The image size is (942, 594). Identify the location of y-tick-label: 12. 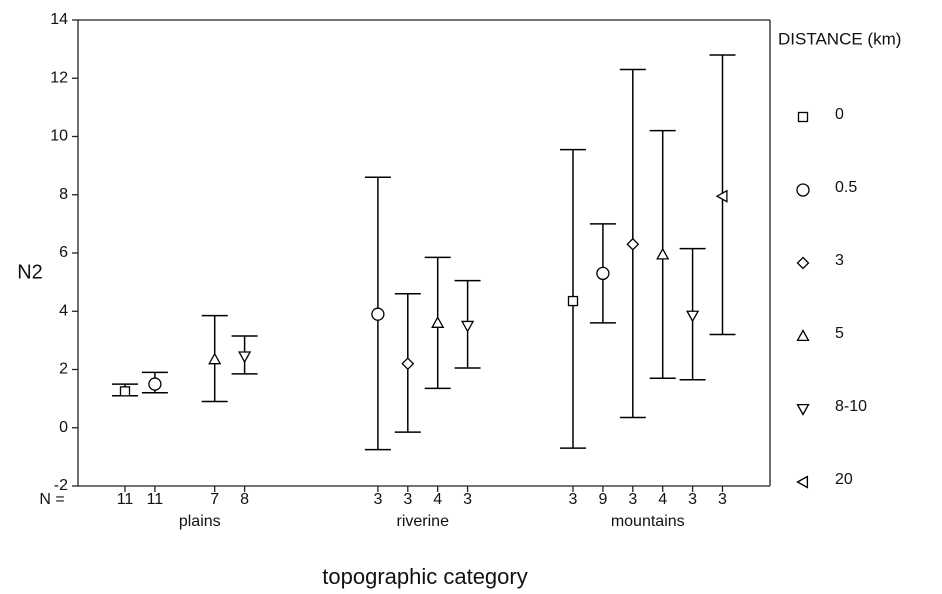
(59, 77).